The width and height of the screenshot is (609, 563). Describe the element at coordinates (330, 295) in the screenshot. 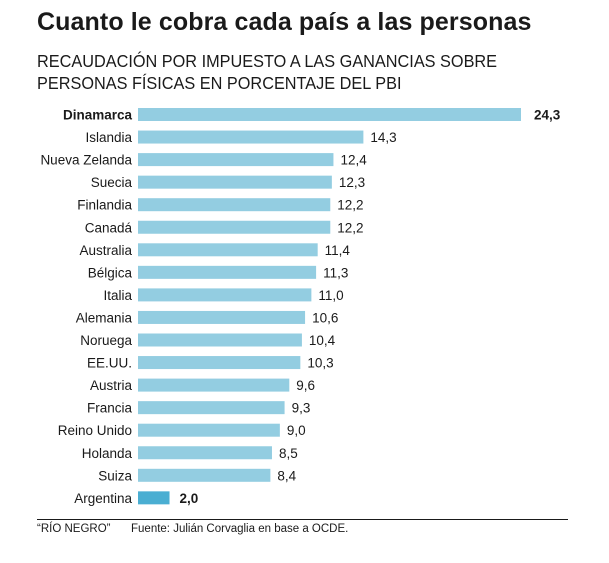

I see `value-label: 11,0` at that location.